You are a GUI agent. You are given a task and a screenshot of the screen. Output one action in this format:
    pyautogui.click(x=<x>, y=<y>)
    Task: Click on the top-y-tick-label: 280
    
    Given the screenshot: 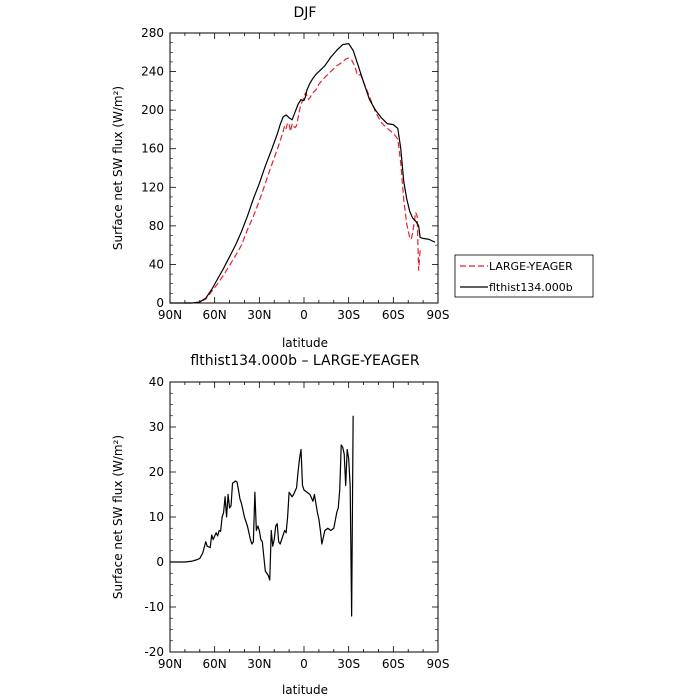 What is the action you would take?
    pyautogui.click(x=152, y=33)
    